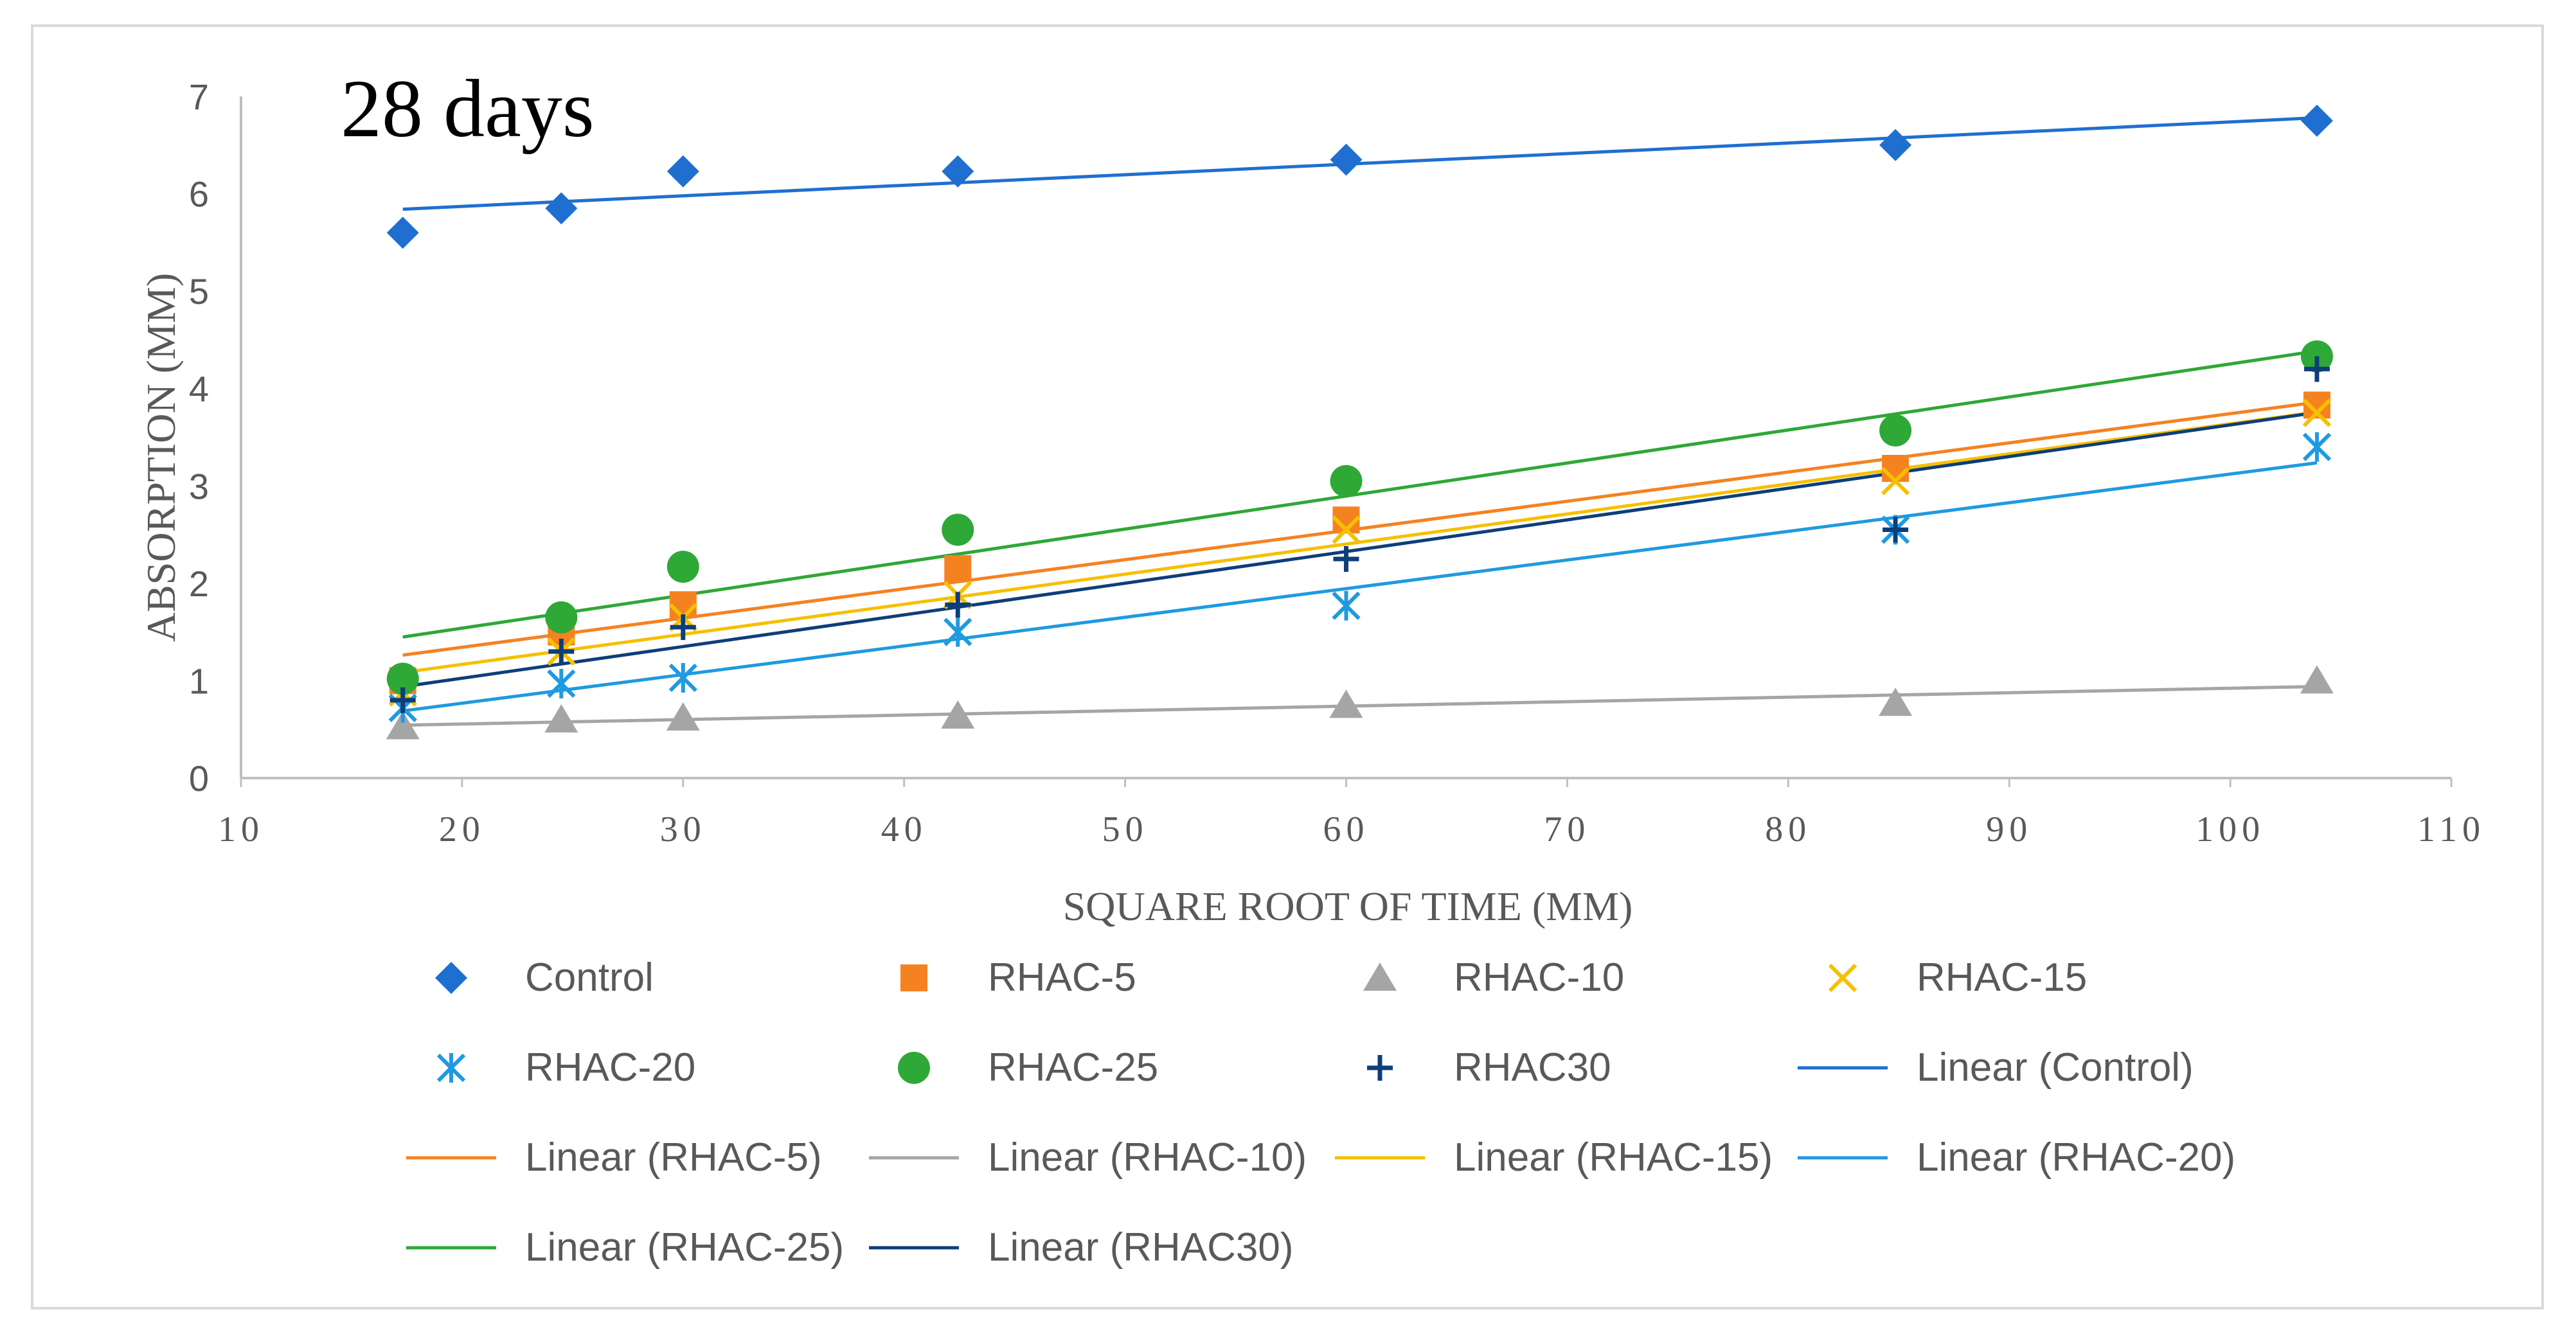 The height and width of the screenshot is (1339, 2576). I want to click on legend-label: Linear (RHAC-5), so click(673, 1157).